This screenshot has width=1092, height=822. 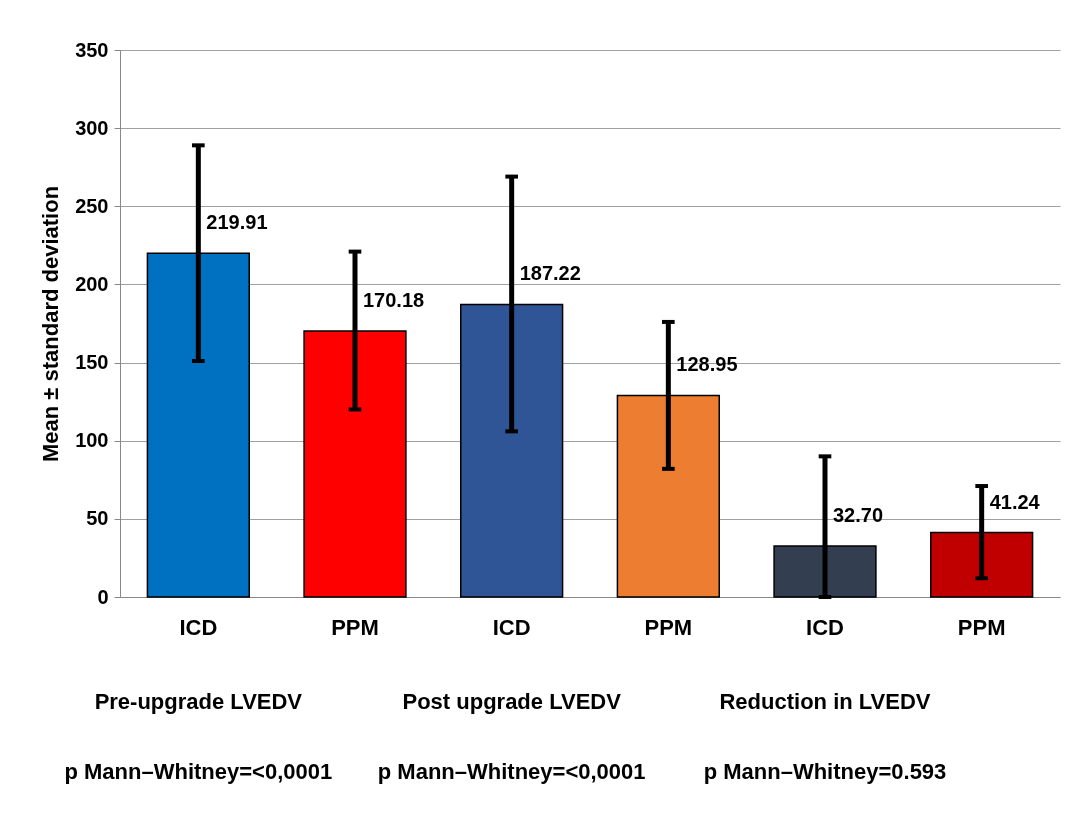 What do you see at coordinates (97, 518) in the screenshot?
I see `y-tick-label: 50` at bounding box center [97, 518].